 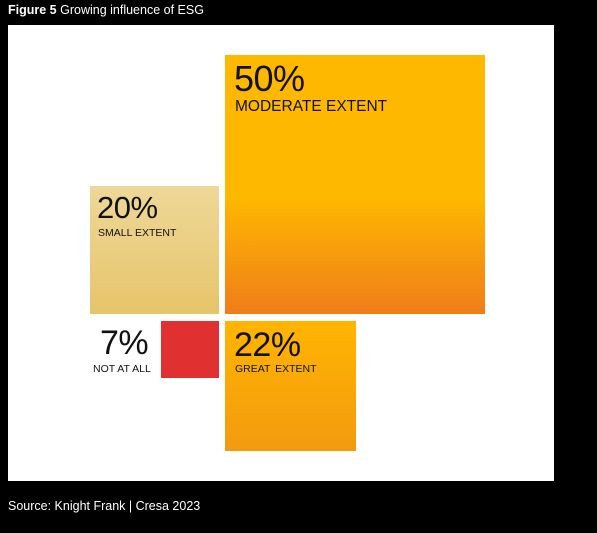 What do you see at coordinates (290, 386) in the screenshot?
I see `great-extent-box: 22% GREAT EXTENT` at bounding box center [290, 386].